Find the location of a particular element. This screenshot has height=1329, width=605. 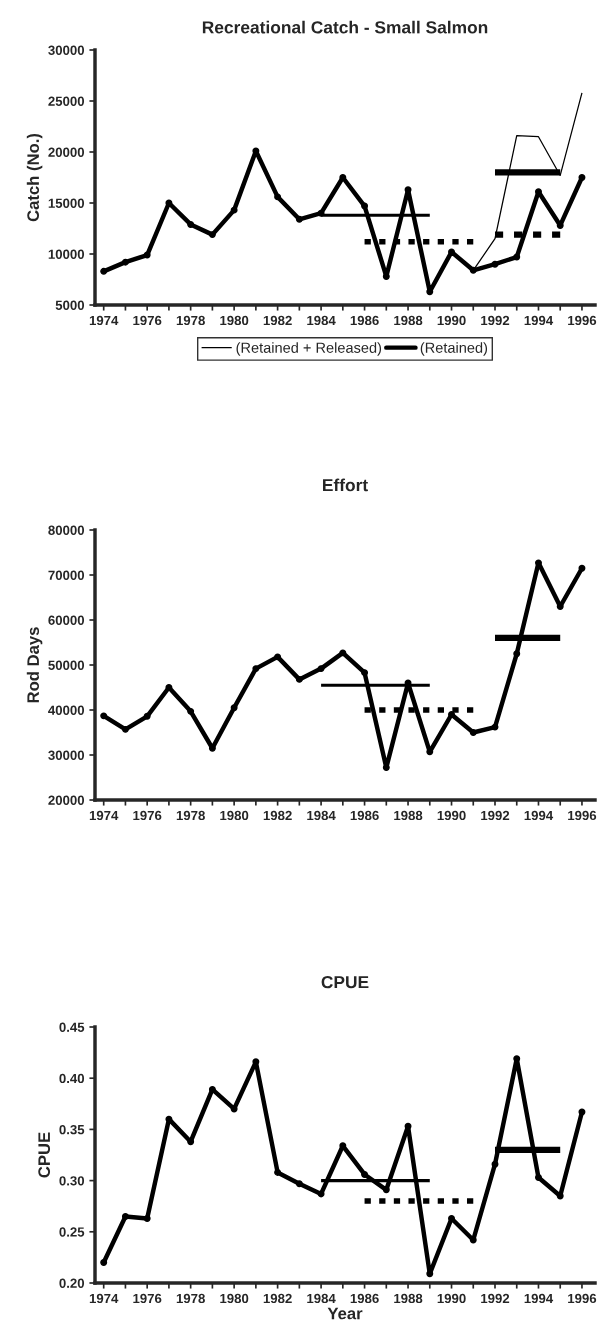

y-axis-title: CPUE is located at coordinates (44, 1155).